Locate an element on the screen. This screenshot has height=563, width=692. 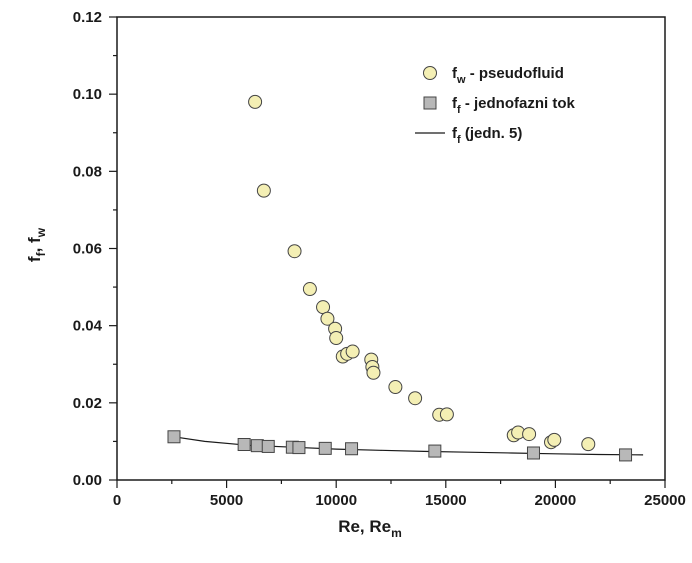
y-tick-label: 0.00 is located at coordinates (87, 480).